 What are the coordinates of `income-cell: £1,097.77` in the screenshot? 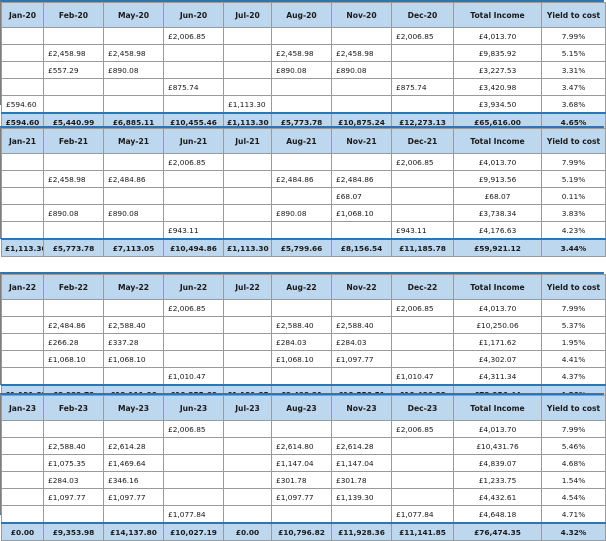 It's located at (301, 497).